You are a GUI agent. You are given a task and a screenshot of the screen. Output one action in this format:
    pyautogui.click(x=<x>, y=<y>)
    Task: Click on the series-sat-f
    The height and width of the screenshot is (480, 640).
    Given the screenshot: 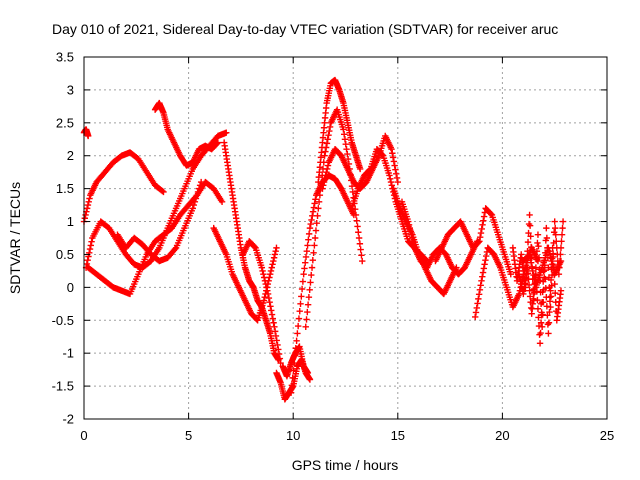 What is the action you would take?
    pyautogui.click(x=86, y=133)
    